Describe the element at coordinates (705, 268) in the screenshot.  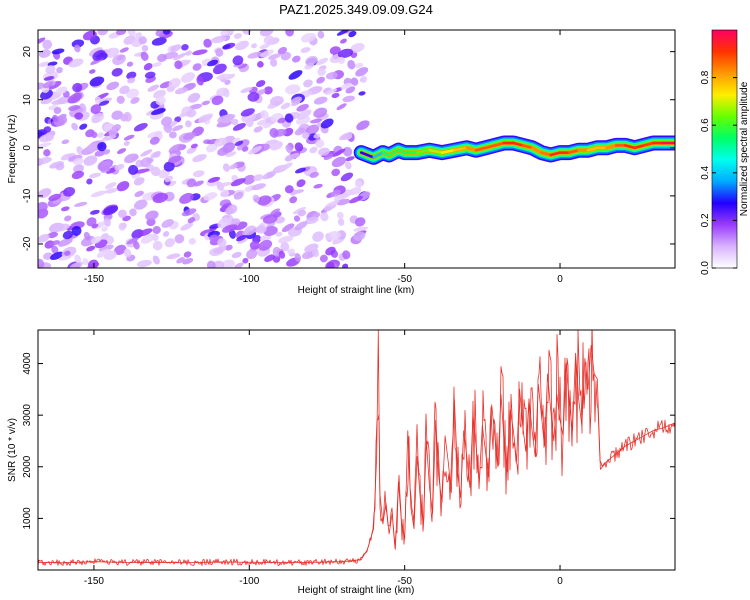
I see `colorbar-tick-label: 0.0` at that location.